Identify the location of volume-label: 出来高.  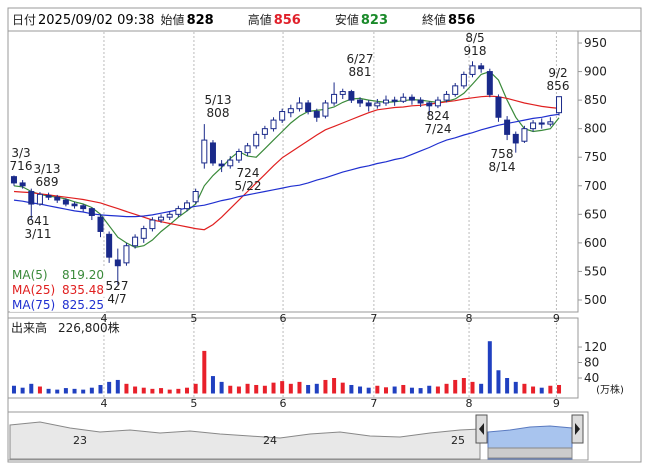
(29, 327).